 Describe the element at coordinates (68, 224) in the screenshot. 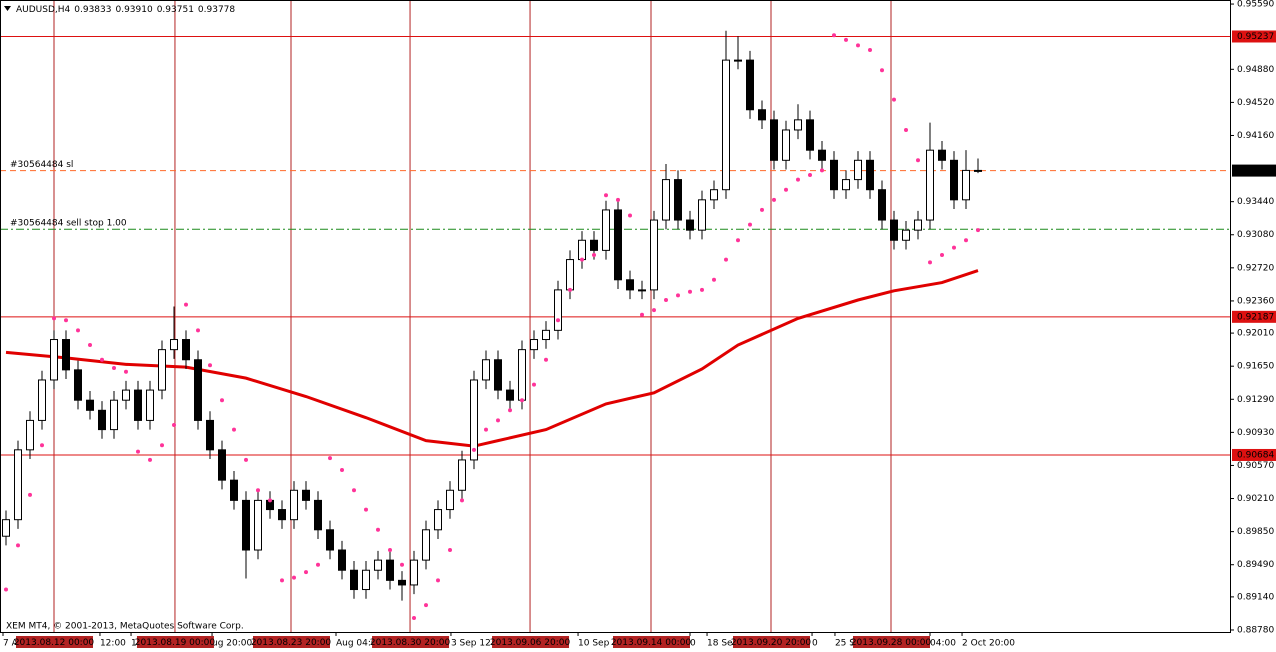

I see `order-label: #30564484 sell stop 1.00` at that location.